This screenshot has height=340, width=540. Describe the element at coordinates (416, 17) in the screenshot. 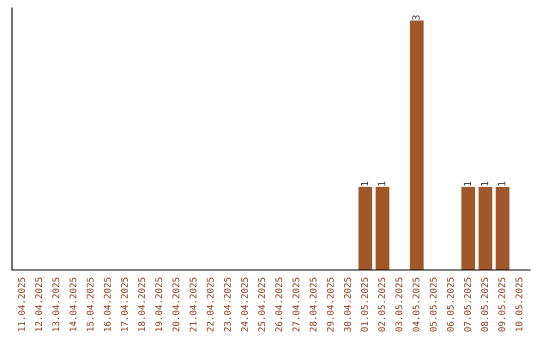

I see `data-label: 3` at that location.